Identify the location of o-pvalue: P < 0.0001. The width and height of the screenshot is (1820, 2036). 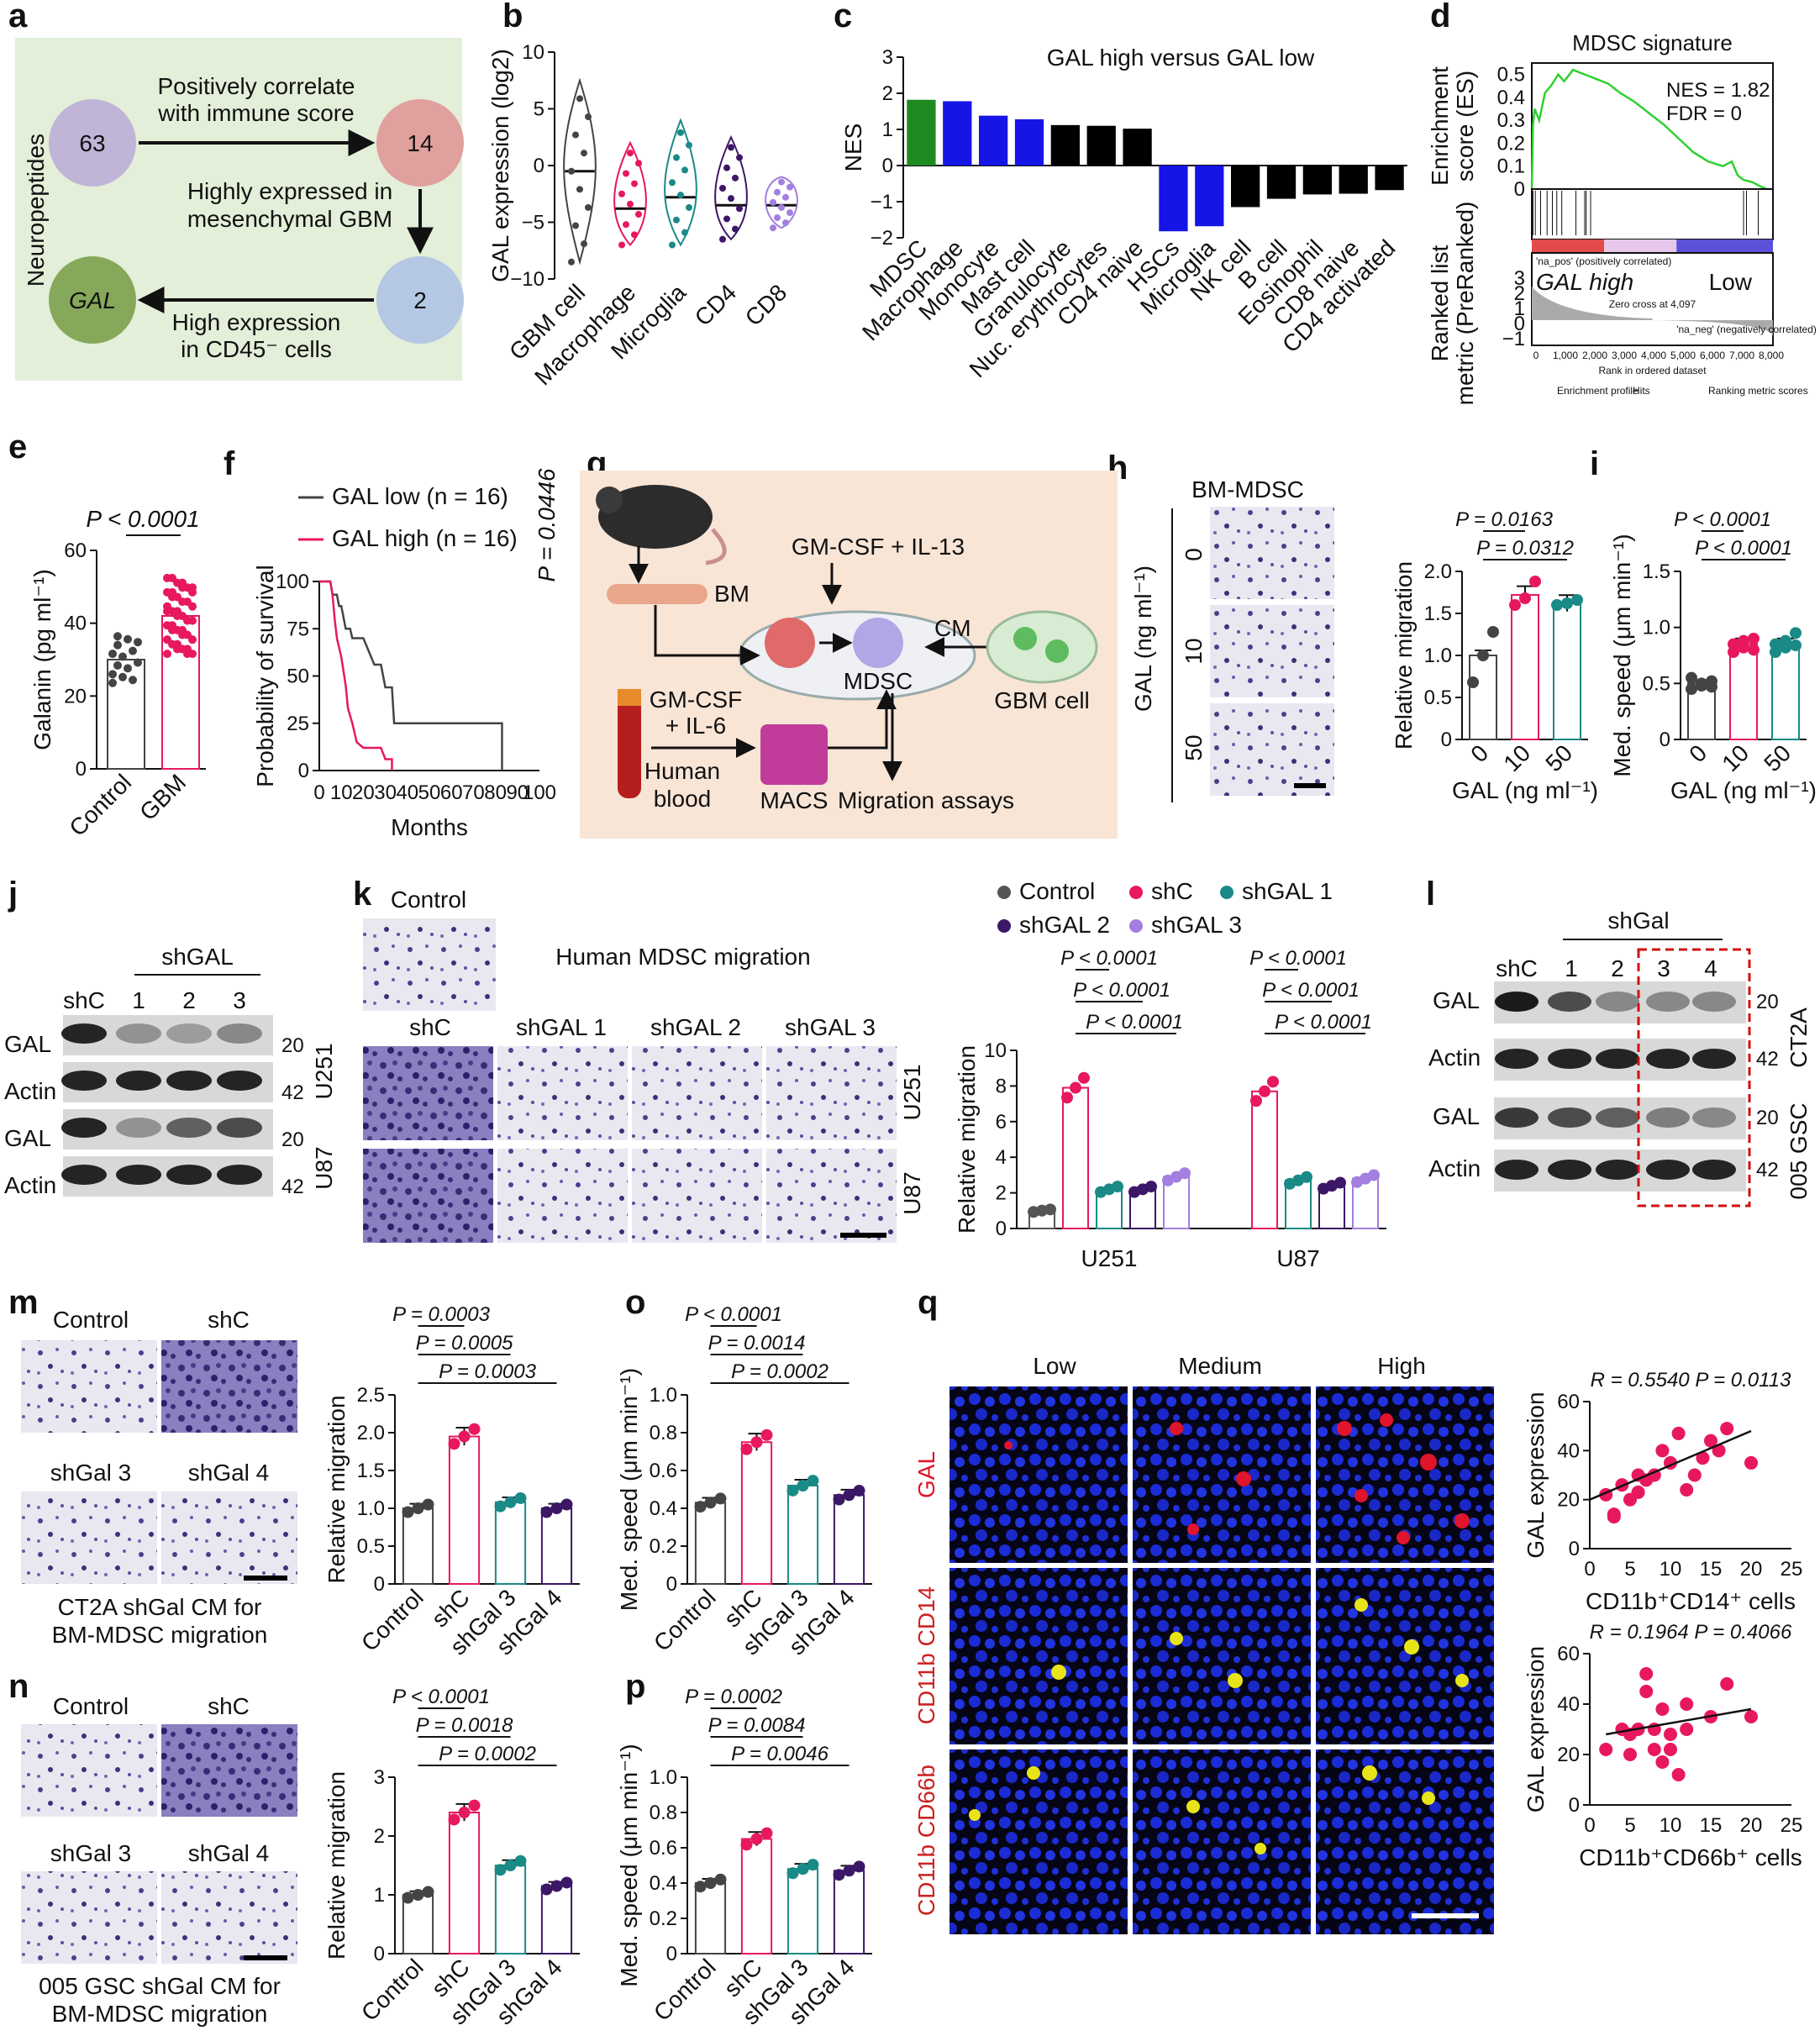
(733, 1314).